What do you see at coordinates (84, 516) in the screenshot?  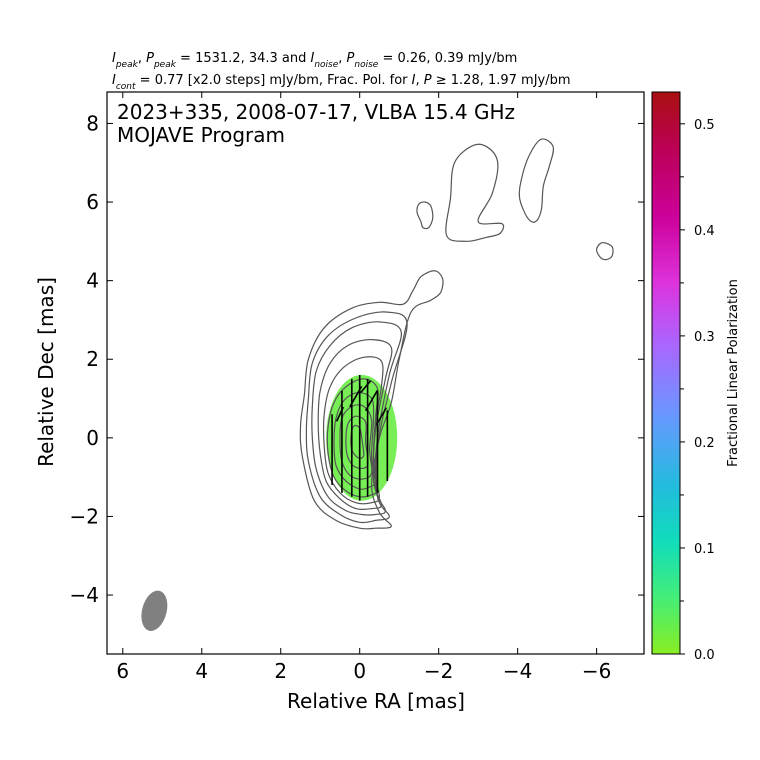 I see `y-tick-label: −2` at bounding box center [84, 516].